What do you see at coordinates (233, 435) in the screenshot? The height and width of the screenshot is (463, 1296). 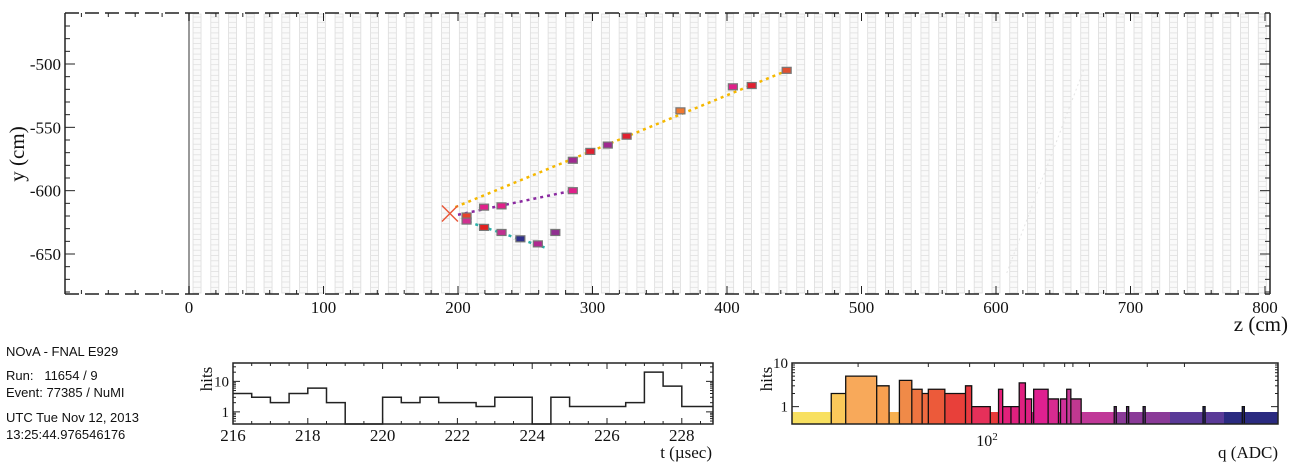 I see `time-tick-label: 216` at bounding box center [233, 435].